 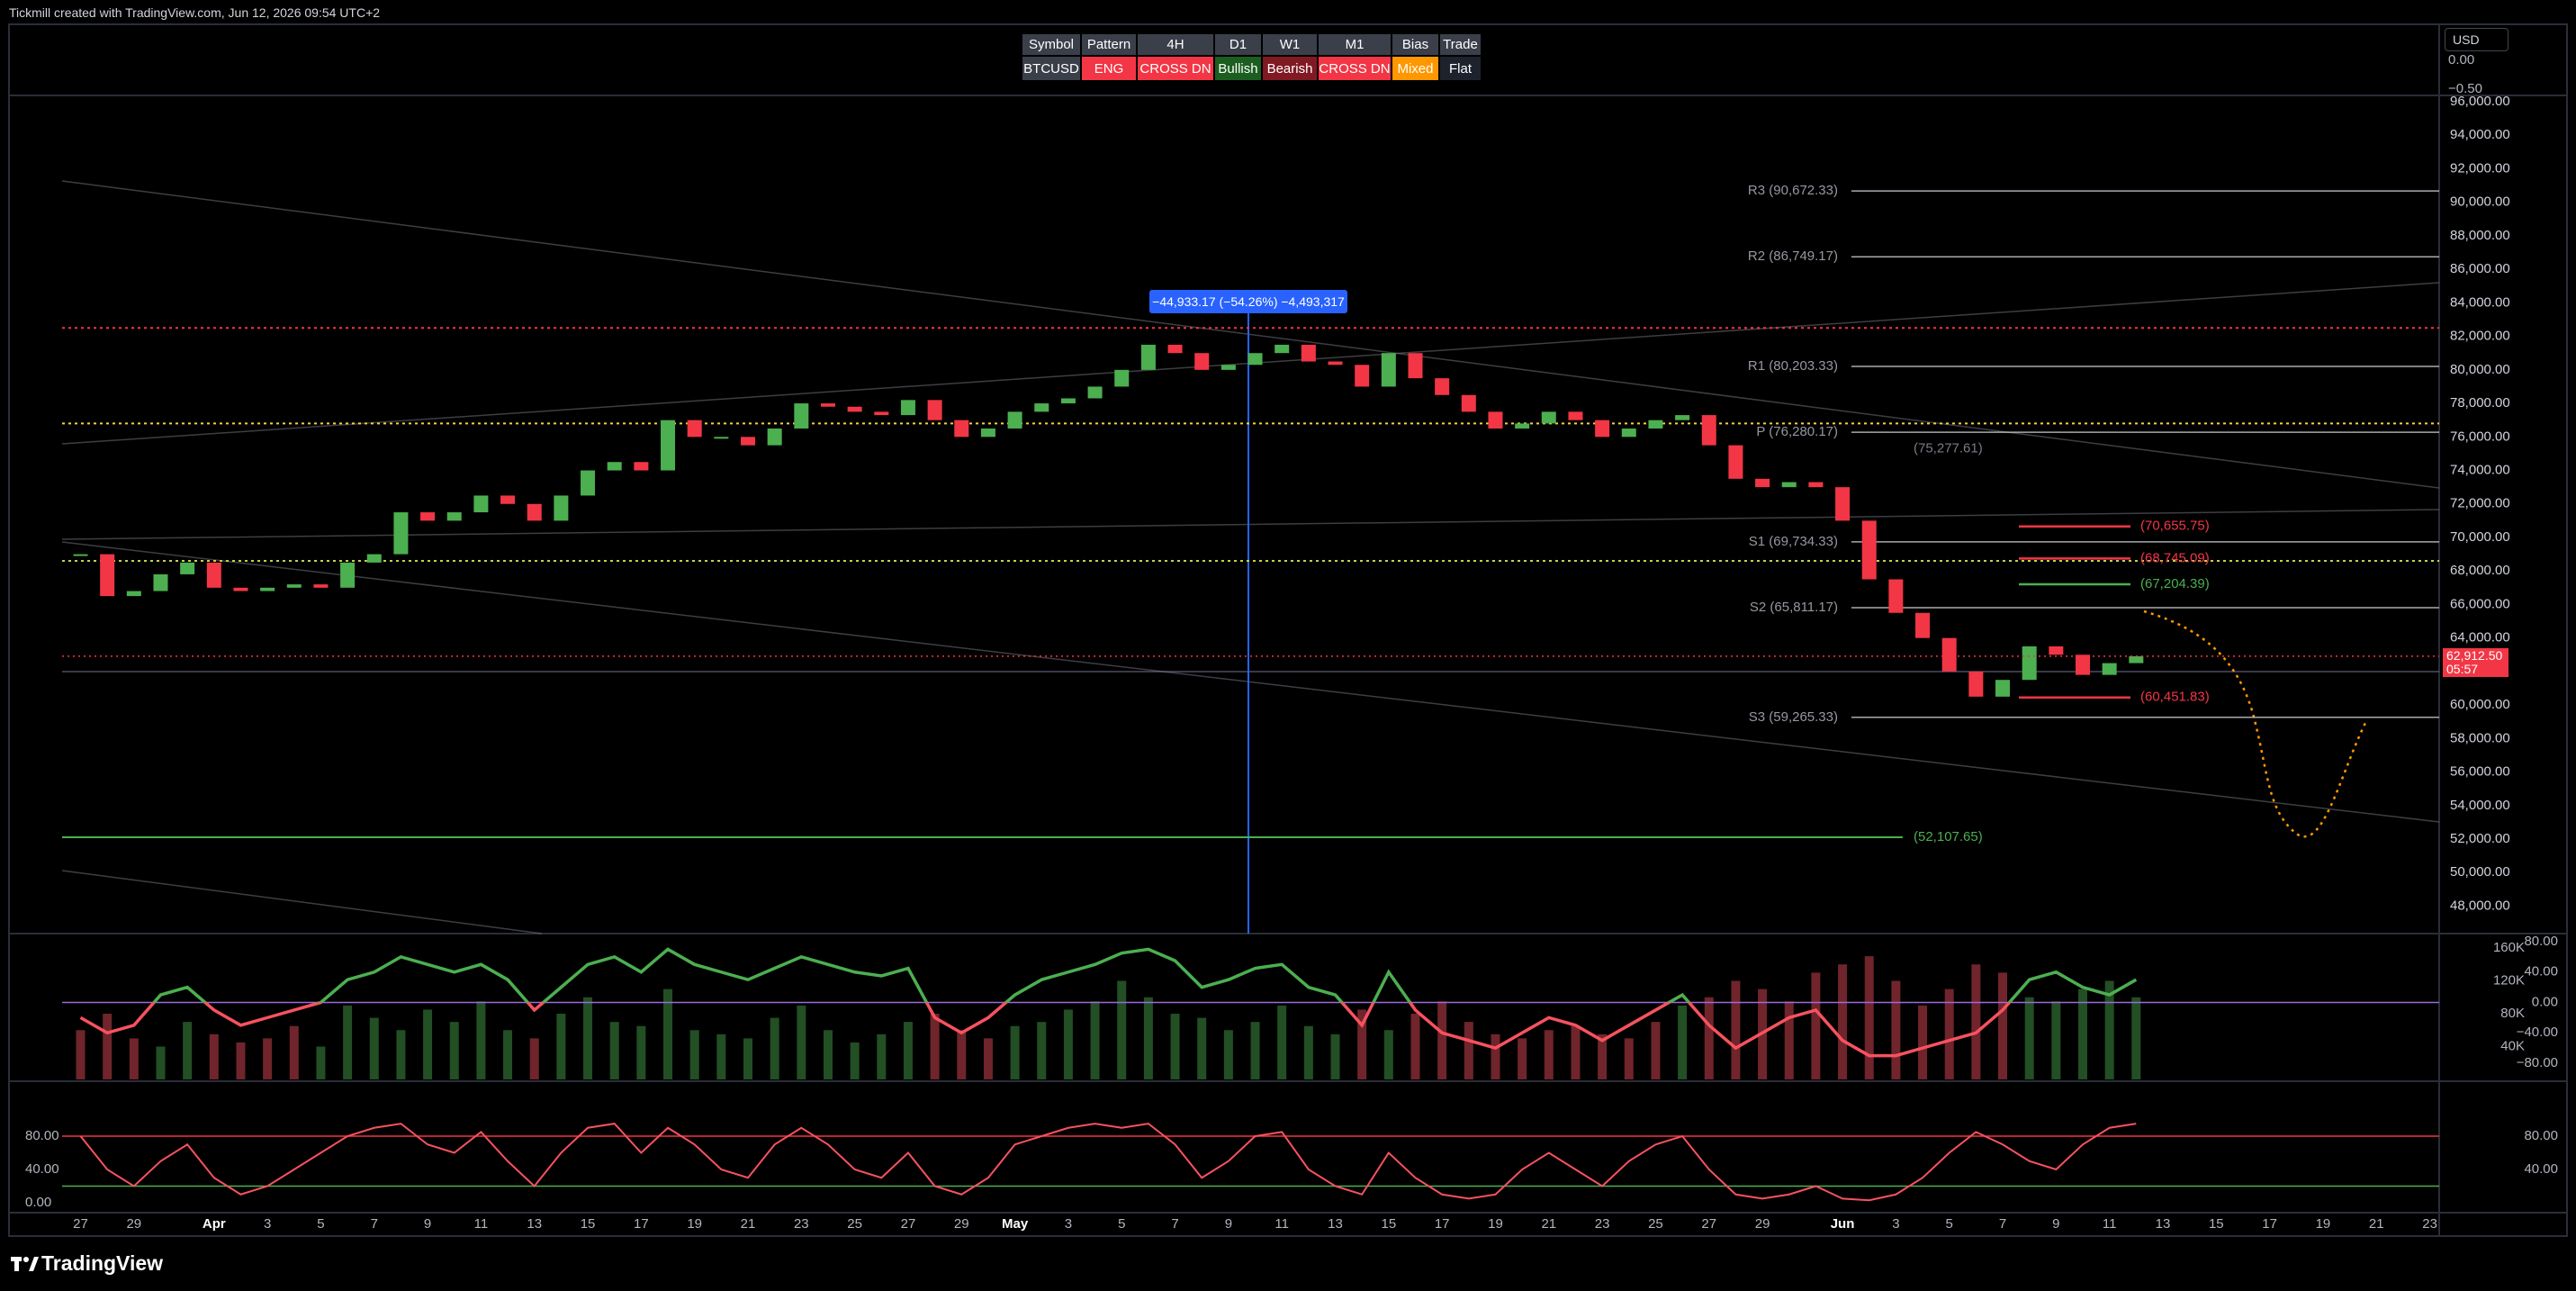 I want to click on target-label: (67,204.39), so click(x=2175, y=583).